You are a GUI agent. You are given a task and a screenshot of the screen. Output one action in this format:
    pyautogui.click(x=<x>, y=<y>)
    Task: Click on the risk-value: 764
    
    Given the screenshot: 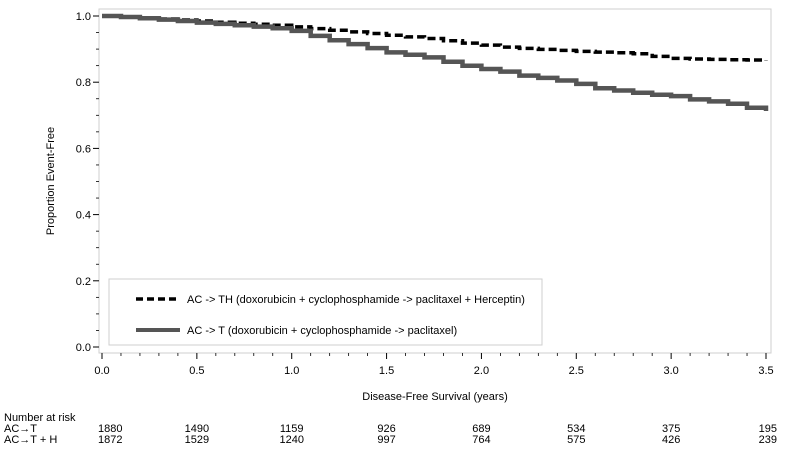 What is the action you would take?
    pyautogui.click(x=481, y=440)
    